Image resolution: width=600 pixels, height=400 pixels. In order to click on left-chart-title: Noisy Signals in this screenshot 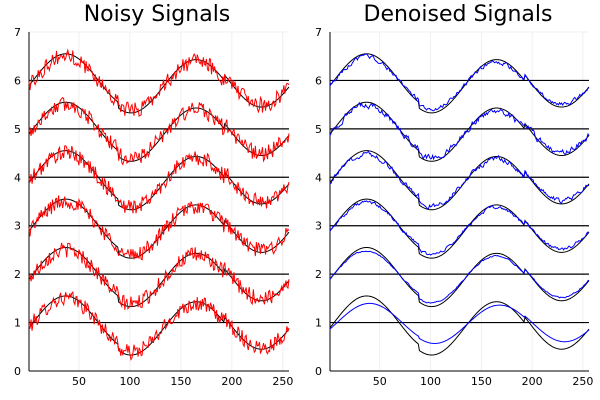, I will do `click(157, 14)`.